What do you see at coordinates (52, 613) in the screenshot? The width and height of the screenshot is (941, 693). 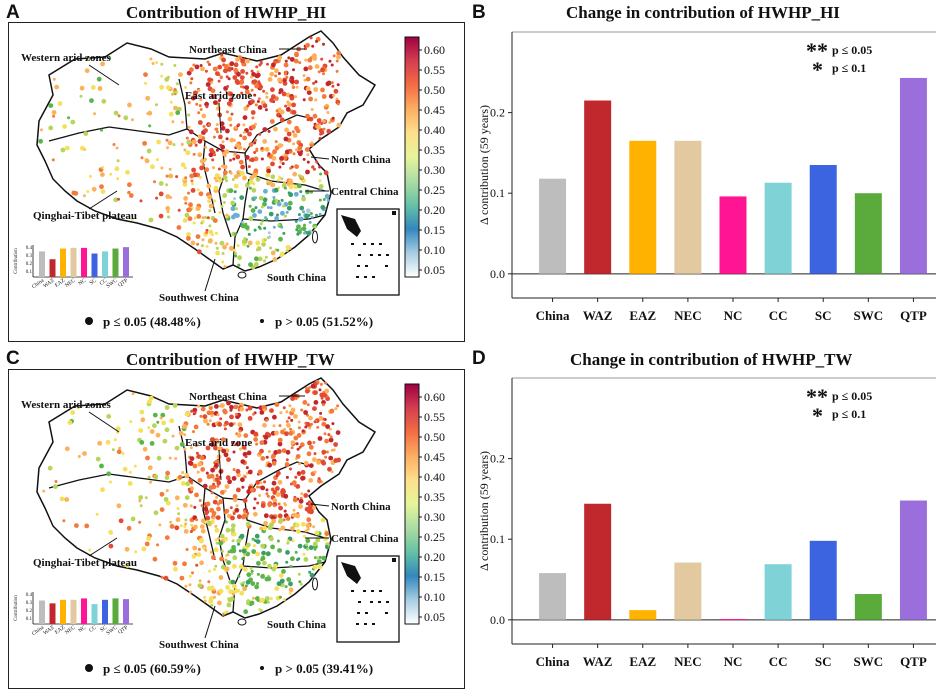 I see `inset-bar-waz` at bounding box center [52, 613].